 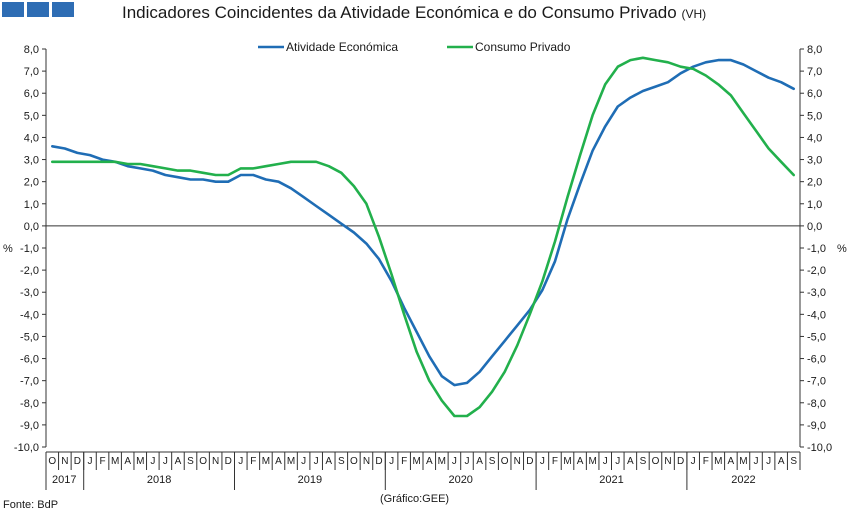 What do you see at coordinates (842, 249) in the screenshot?
I see `y-unit-right: %` at bounding box center [842, 249].